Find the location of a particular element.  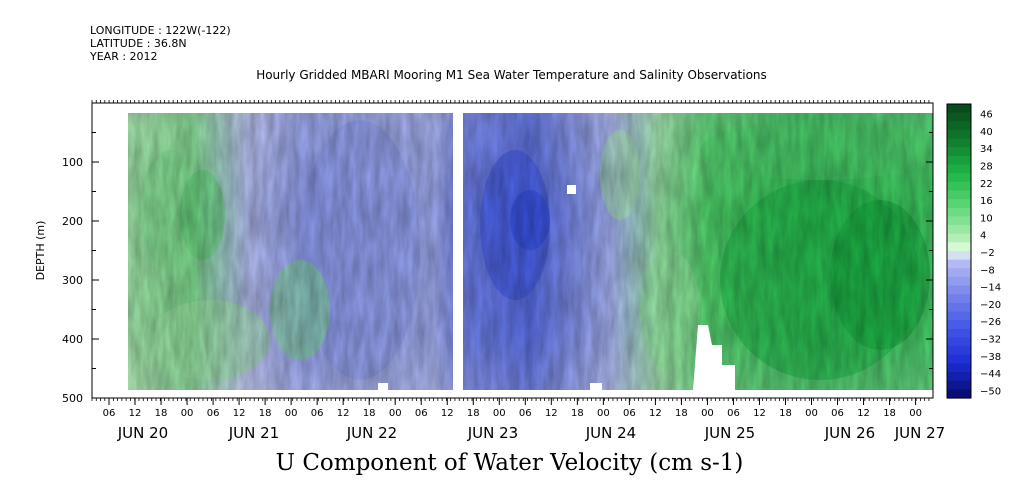

colorbar-level-label: 34 is located at coordinates (986, 149).